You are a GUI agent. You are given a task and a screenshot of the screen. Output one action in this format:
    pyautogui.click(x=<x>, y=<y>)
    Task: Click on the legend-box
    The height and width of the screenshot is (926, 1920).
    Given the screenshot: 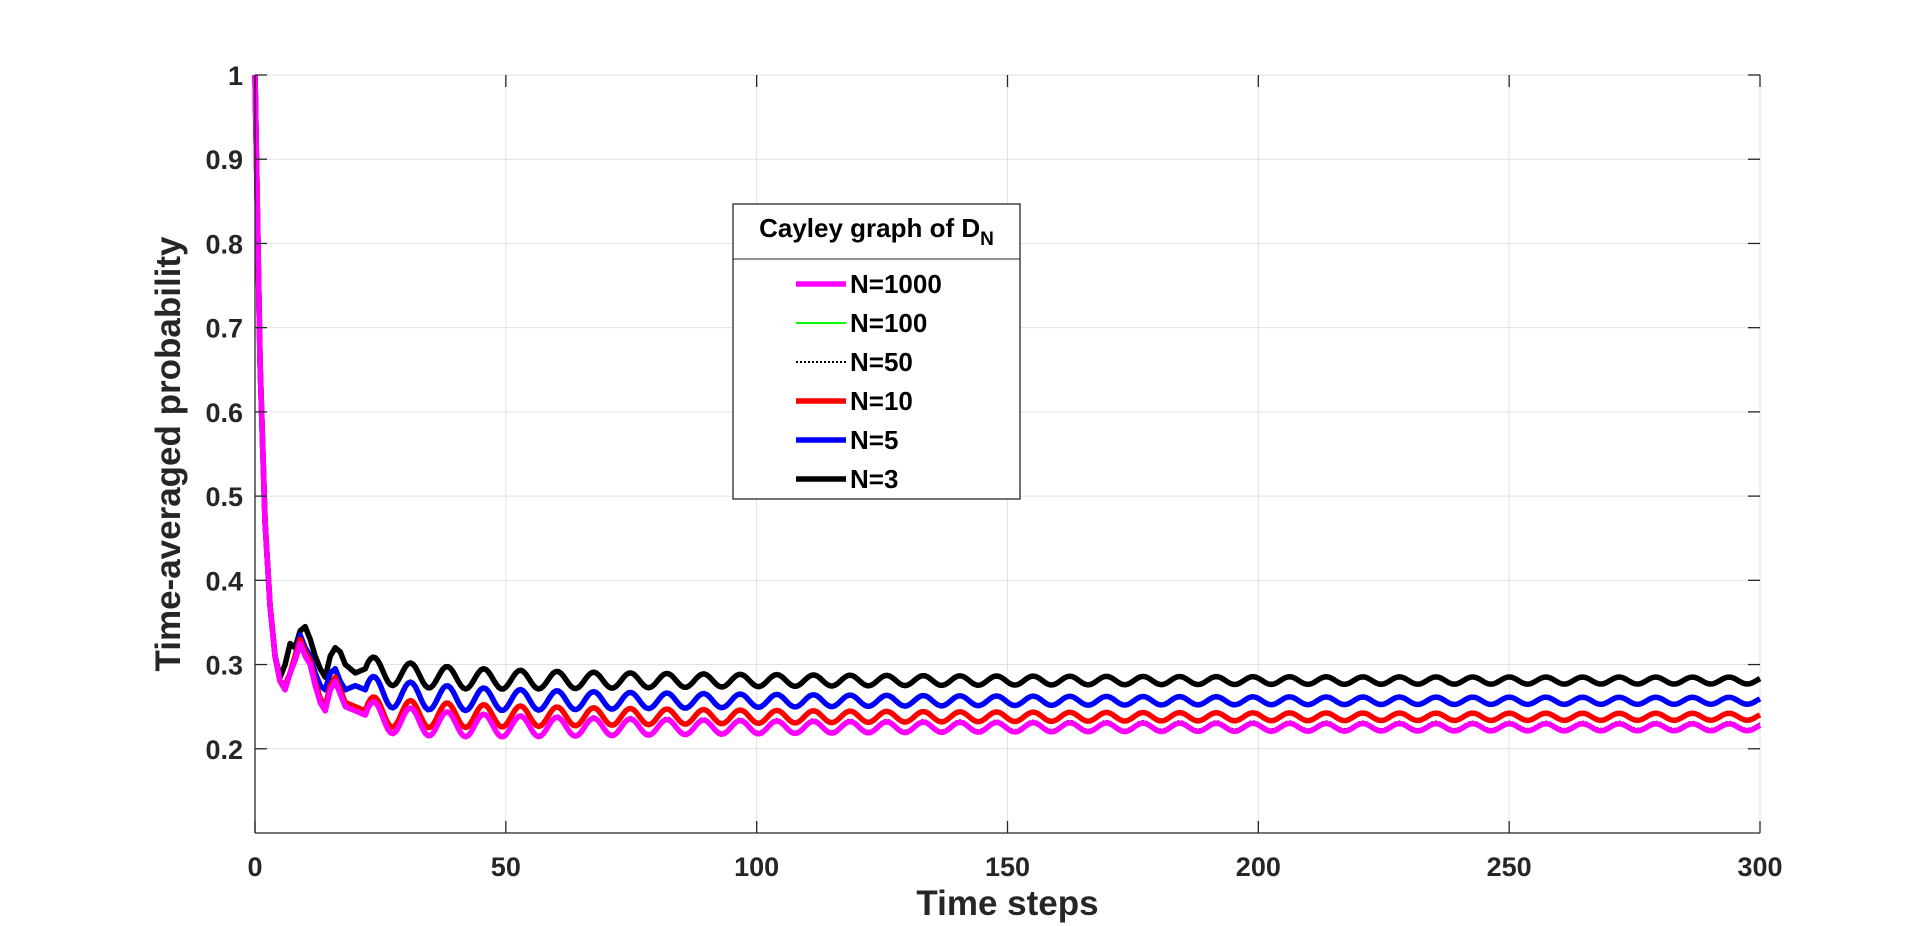 What is the action you would take?
    pyautogui.click(x=876, y=351)
    